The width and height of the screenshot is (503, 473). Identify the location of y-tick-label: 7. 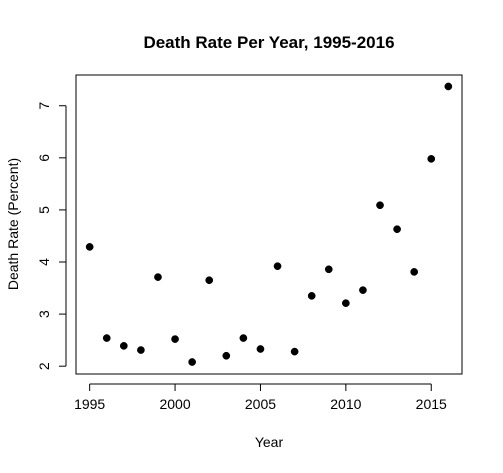
(44, 106).